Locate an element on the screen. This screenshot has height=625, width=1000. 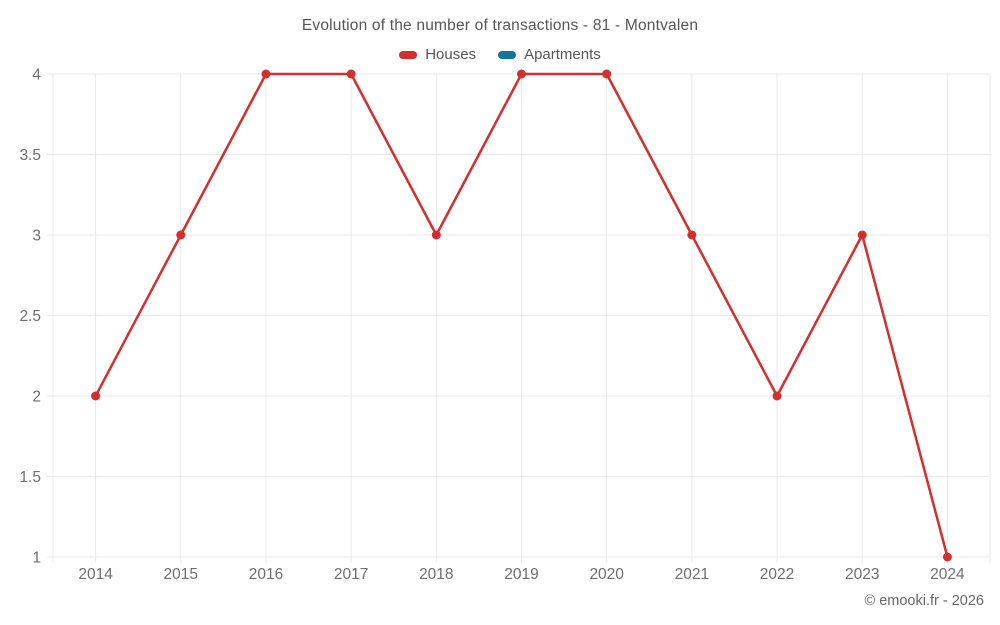
legend-item-apartments: Apartments is located at coordinates (549, 54).